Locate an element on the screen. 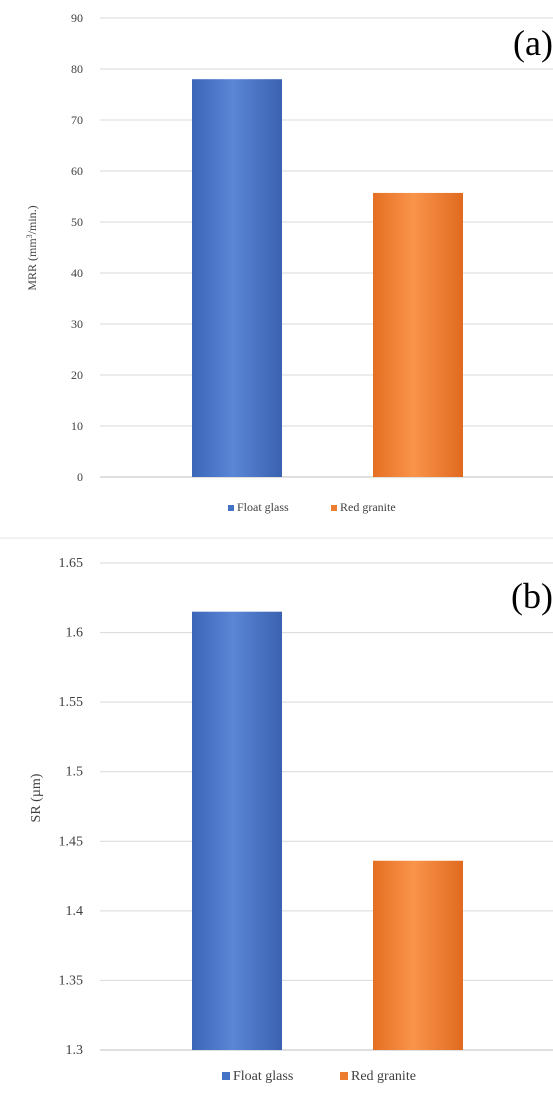 The image size is (553, 1095). panel-label: (b) is located at coordinates (532, 596).